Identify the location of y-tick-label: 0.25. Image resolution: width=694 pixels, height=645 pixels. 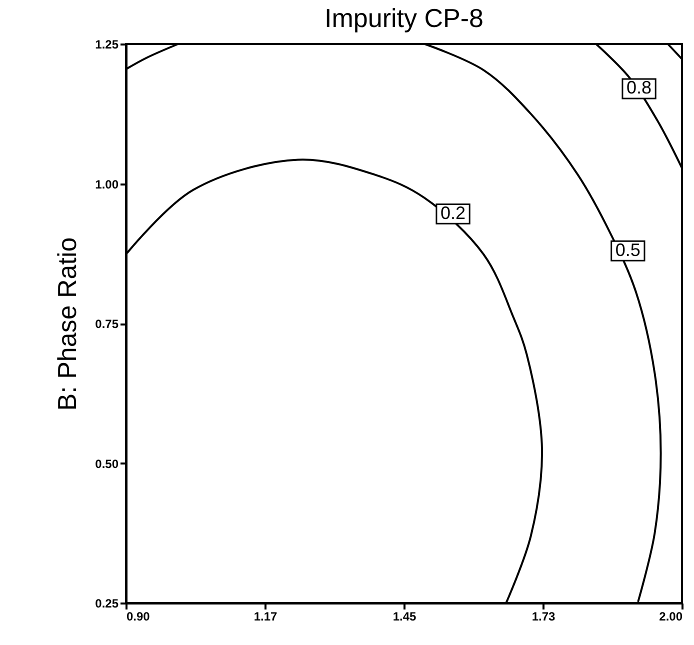
(107, 603).